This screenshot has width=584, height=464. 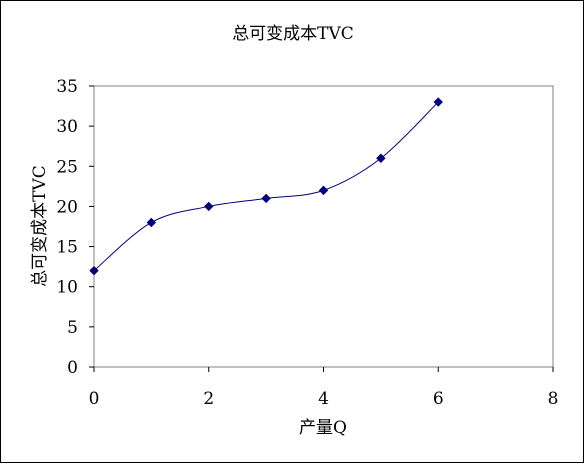 I want to click on x-tick-label: 2, so click(x=208, y=399).